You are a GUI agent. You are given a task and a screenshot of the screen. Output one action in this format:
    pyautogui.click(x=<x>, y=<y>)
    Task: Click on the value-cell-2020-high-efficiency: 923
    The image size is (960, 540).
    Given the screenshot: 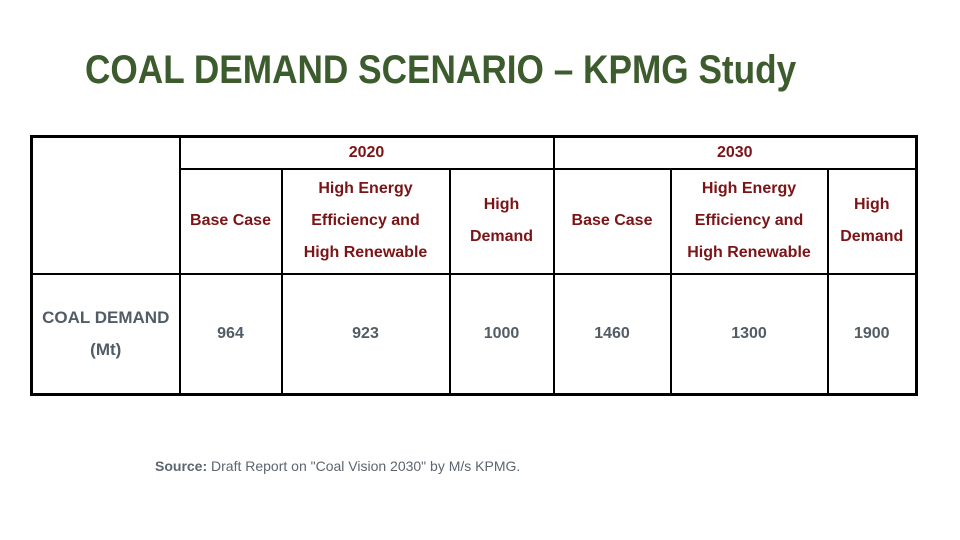 What is the action you would take?
    pyautogui.click(x=365, y=334)
    